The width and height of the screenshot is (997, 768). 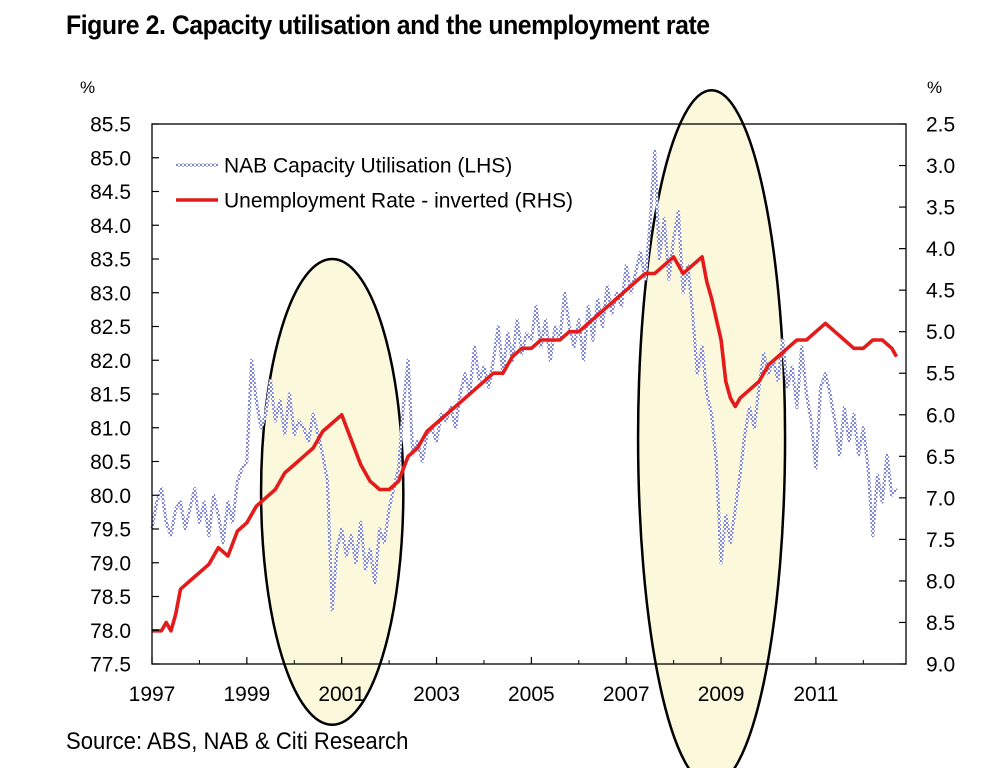 I want to click on right-tick-label: 5.5, so click(x=940, y=374).